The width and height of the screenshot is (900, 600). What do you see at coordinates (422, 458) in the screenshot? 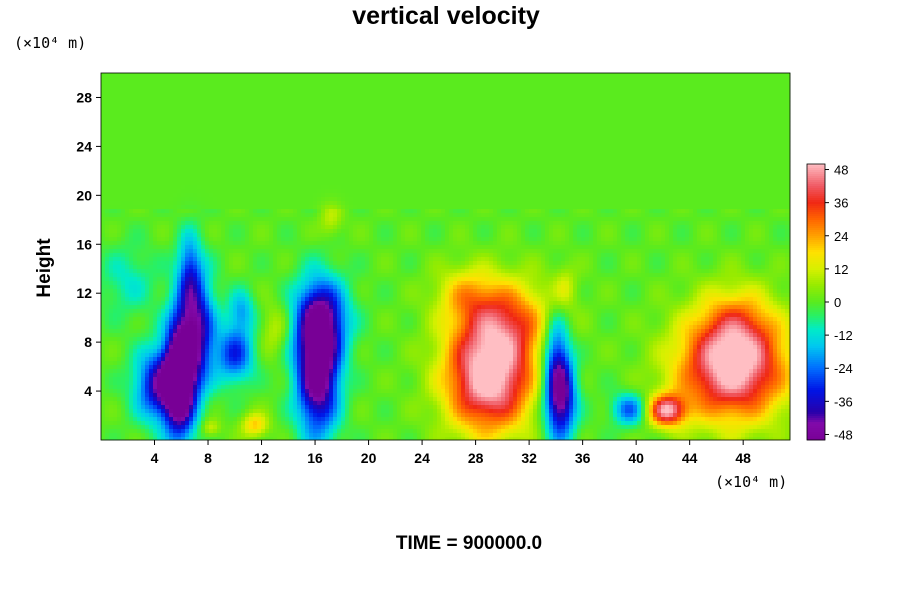
I see `x-tick-label: 24` at bounding box center [422, 458].